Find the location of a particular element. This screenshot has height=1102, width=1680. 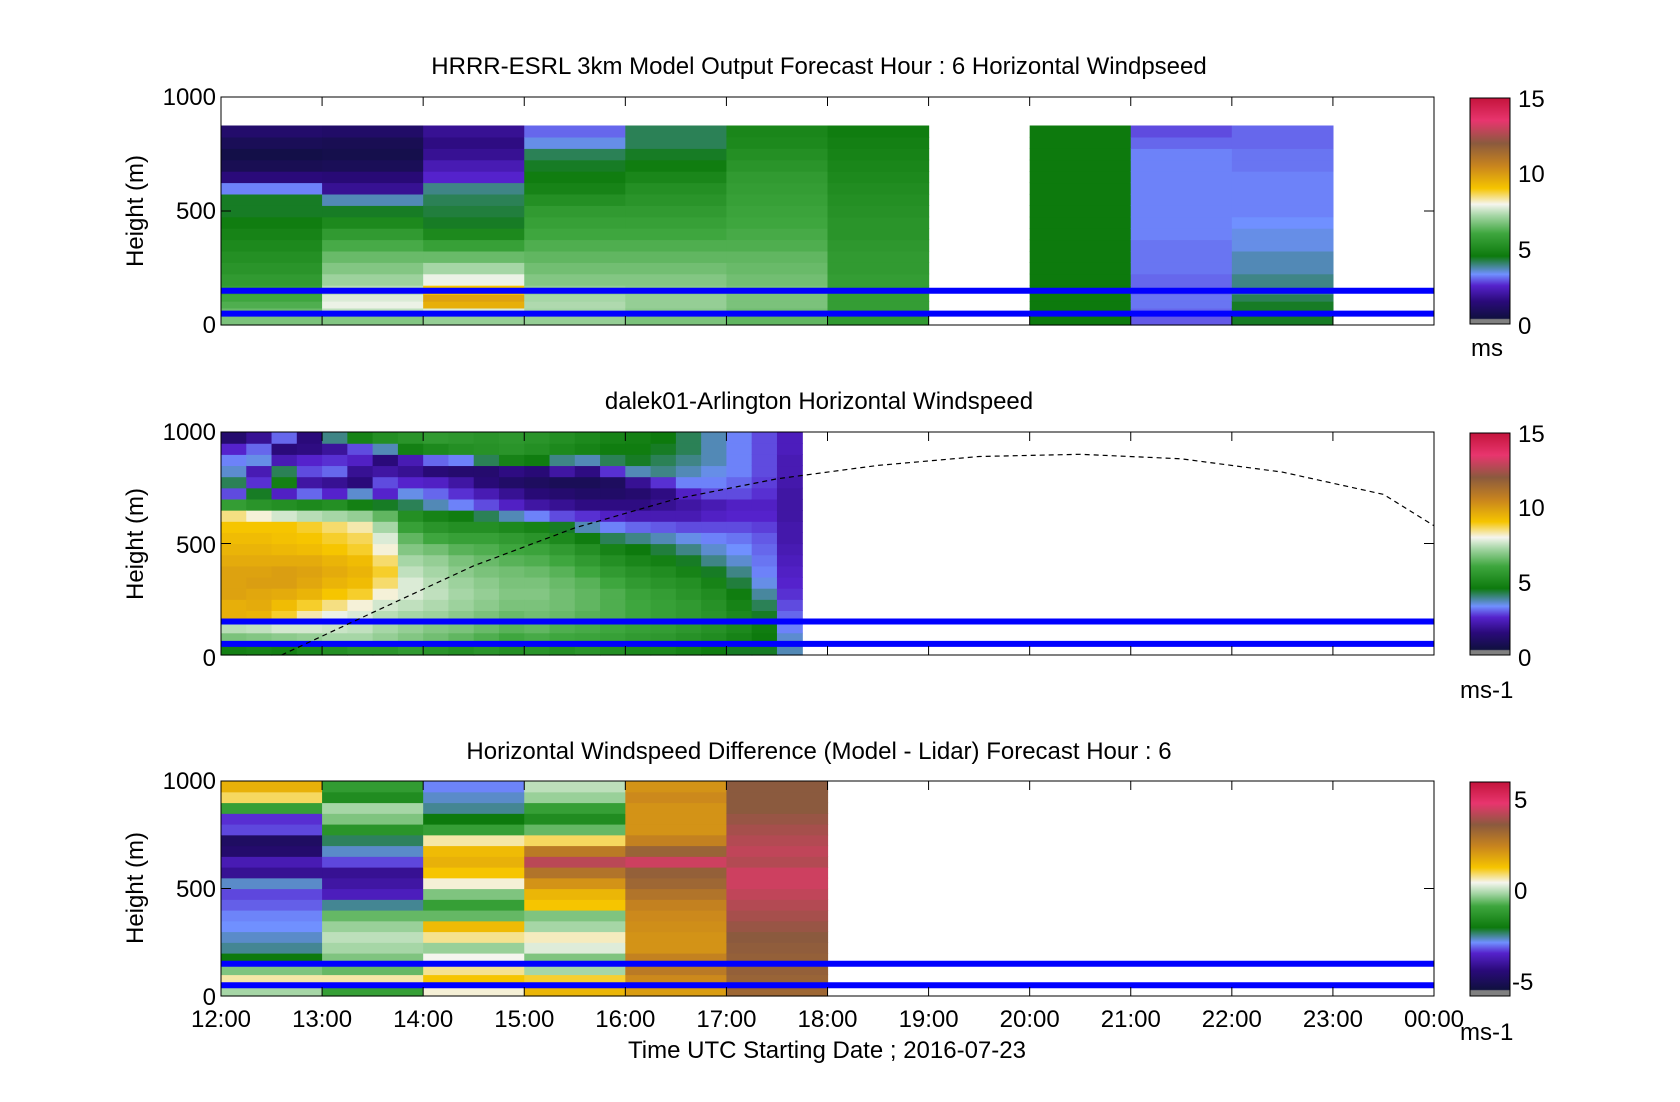

panel3-colorbar-unit: ms-1 is located at coordinates (1486, 1032).